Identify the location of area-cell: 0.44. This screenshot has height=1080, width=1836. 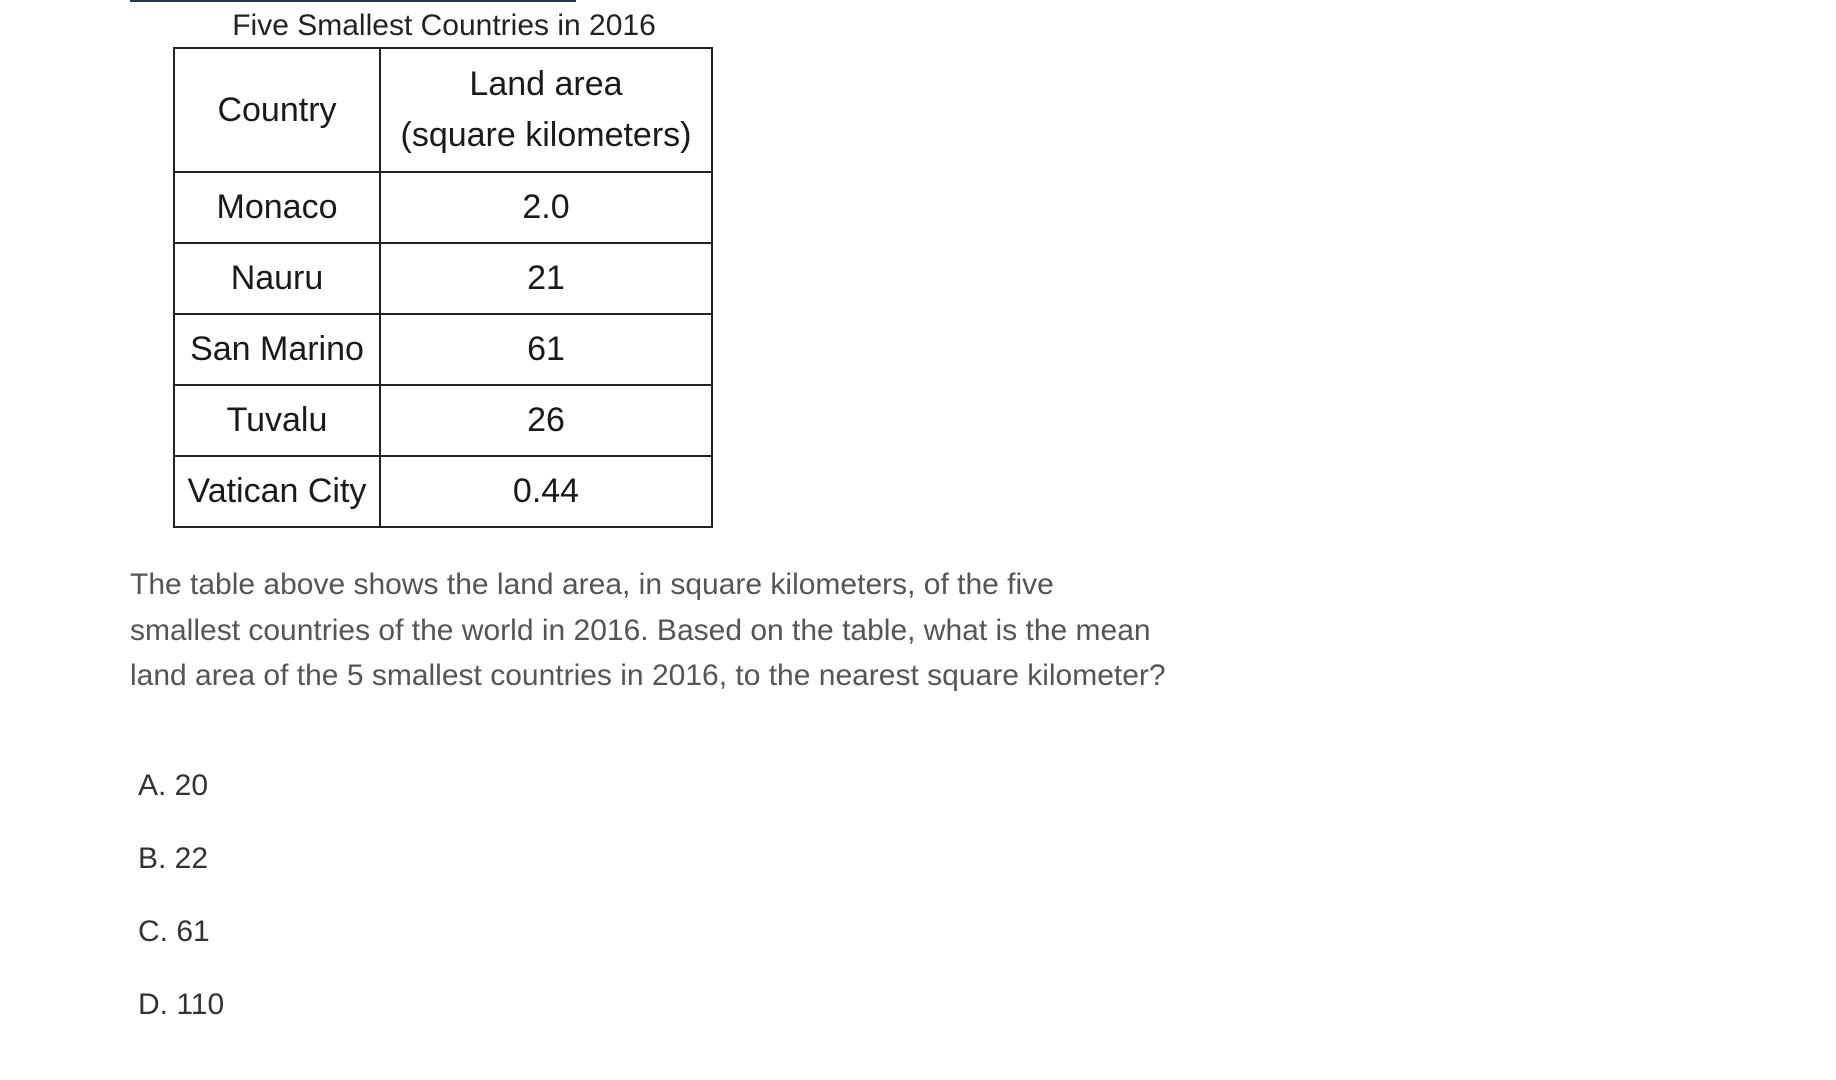
(546, 491).